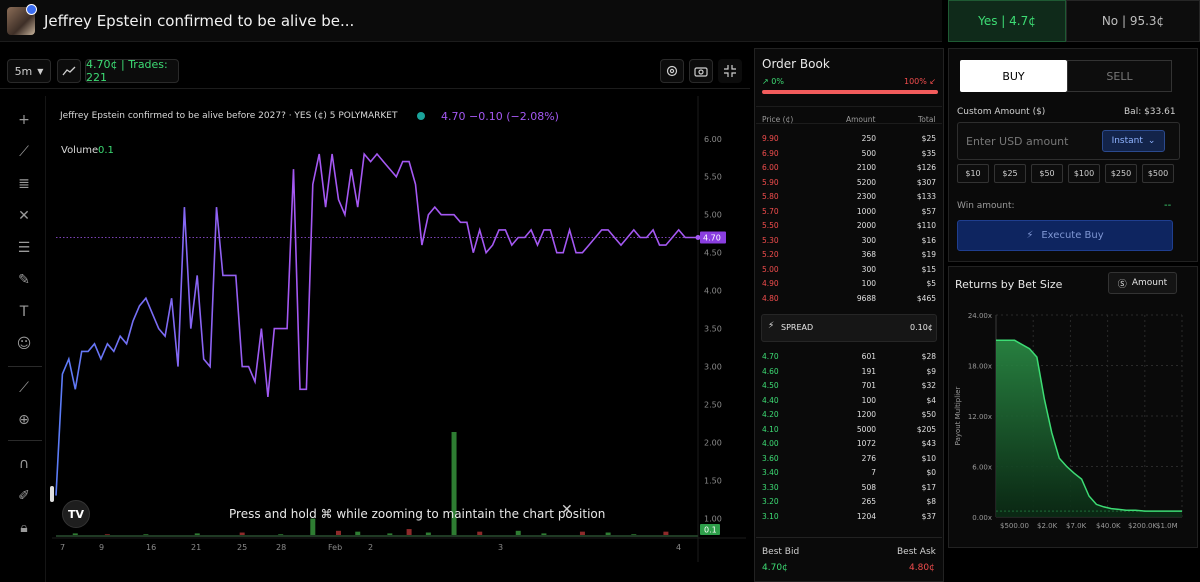 Image resolution: width=1200 pixels, height=582 pixels. Describe the element at coordinates (1047, 173) in the screenshot. I see `quick-amount-50: $50` at that location.